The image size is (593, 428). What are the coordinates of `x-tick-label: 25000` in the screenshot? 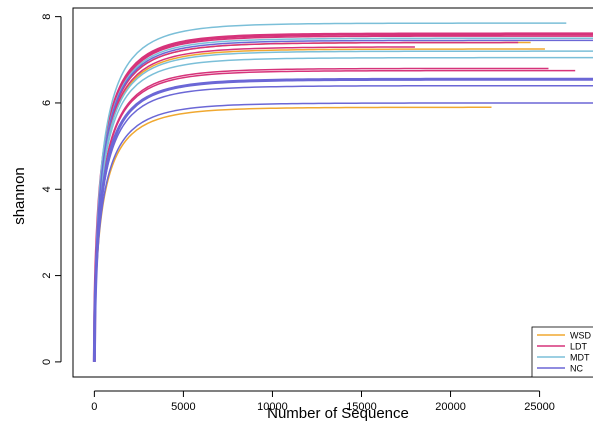 It's located at (539, 407).